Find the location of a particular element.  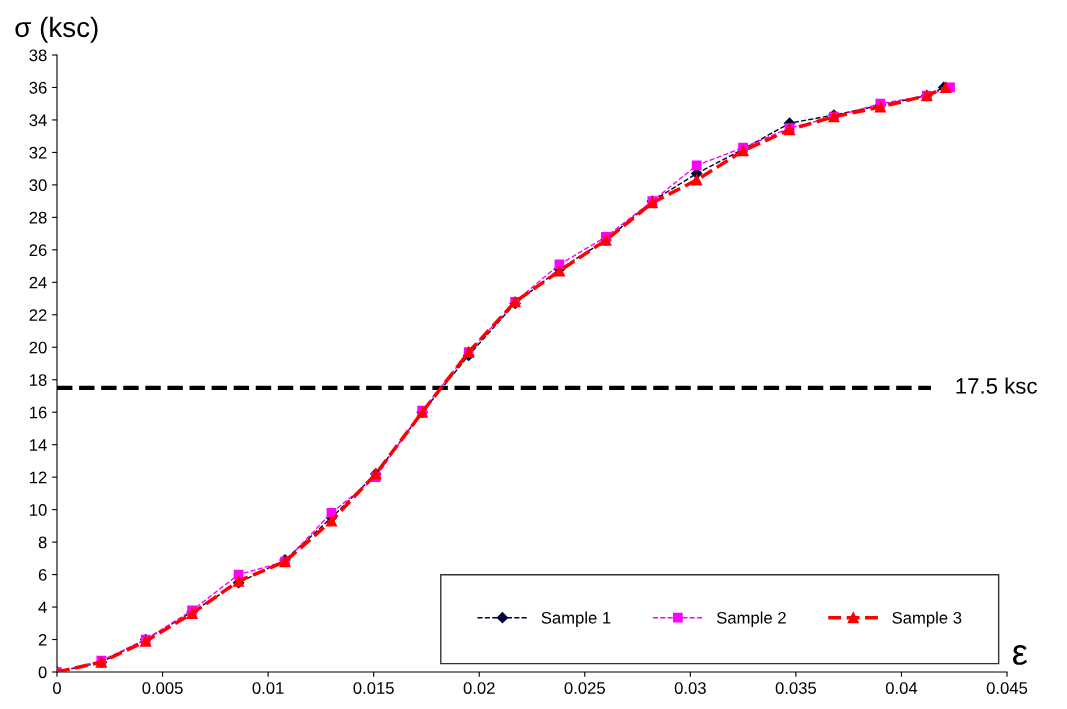

y-tick-label: 20 is located at coordinates (38, 347).